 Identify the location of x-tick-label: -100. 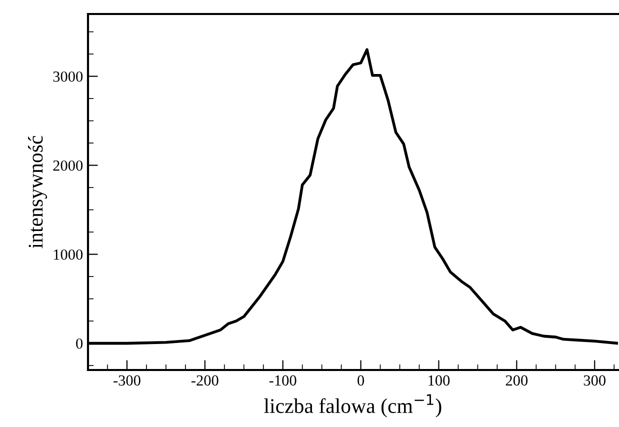
(282, 380).